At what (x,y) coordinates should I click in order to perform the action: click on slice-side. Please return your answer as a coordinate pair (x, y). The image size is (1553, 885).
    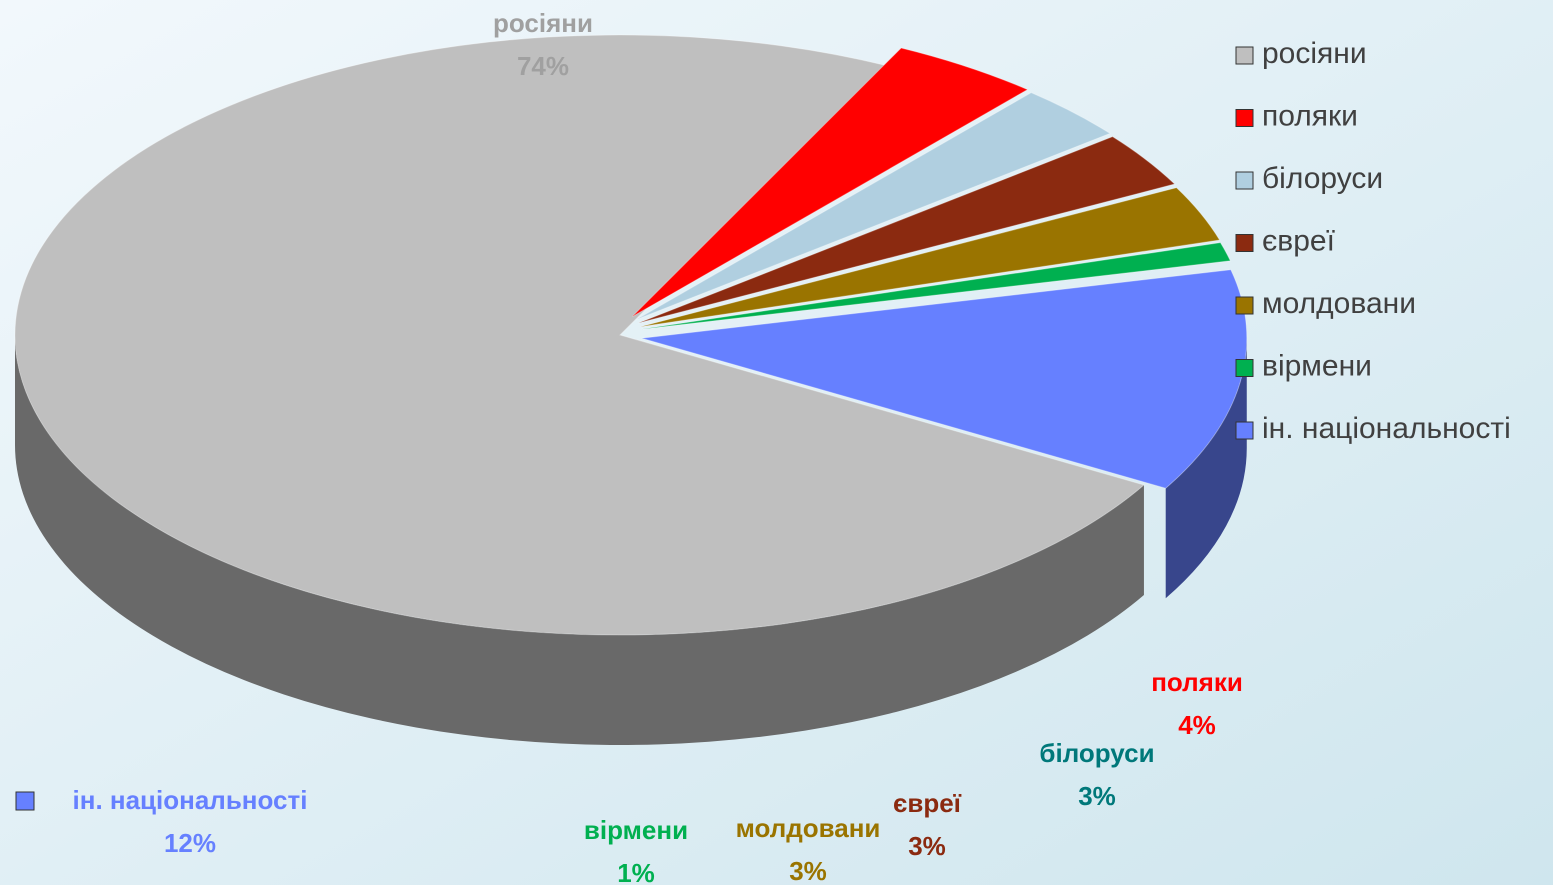
    Looking at the image, I should click on (1206, 468).